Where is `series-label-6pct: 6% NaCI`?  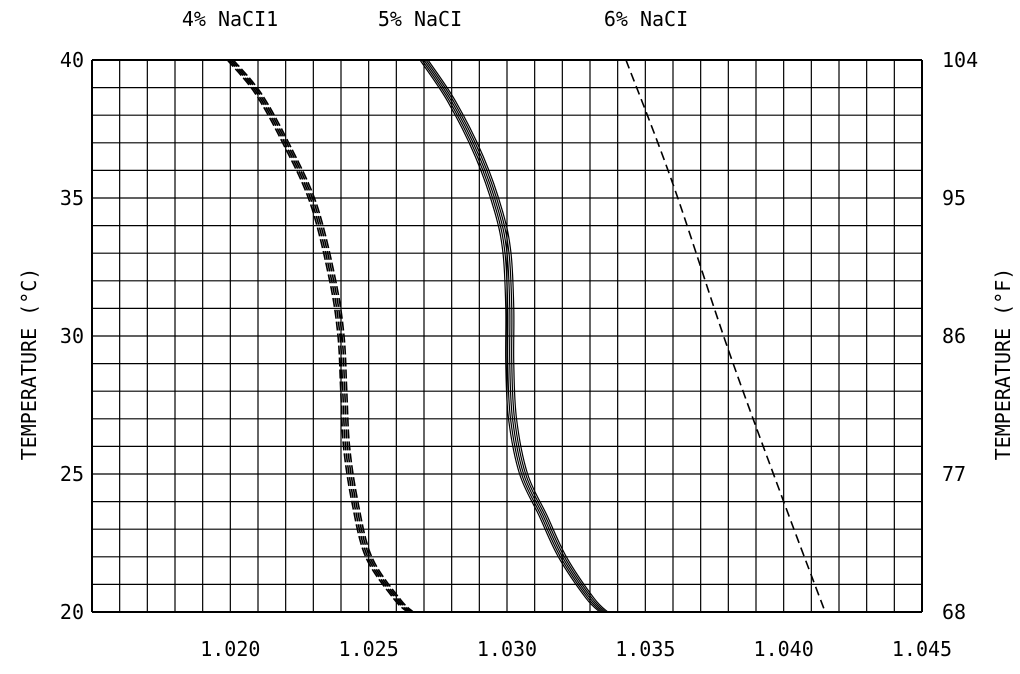
series-label-6pct: 6% NaCI is located at coordinates (646, 19).